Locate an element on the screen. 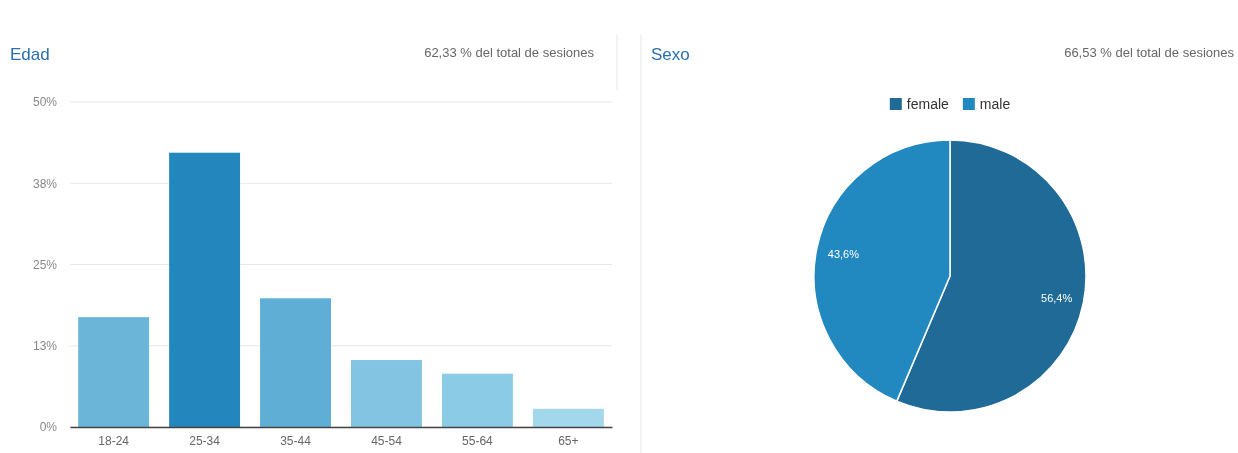 This screenshot has width=1238, height=453. chart-subtitle: 62,33 % del total de sesiones is located at coordinates (509, 52).